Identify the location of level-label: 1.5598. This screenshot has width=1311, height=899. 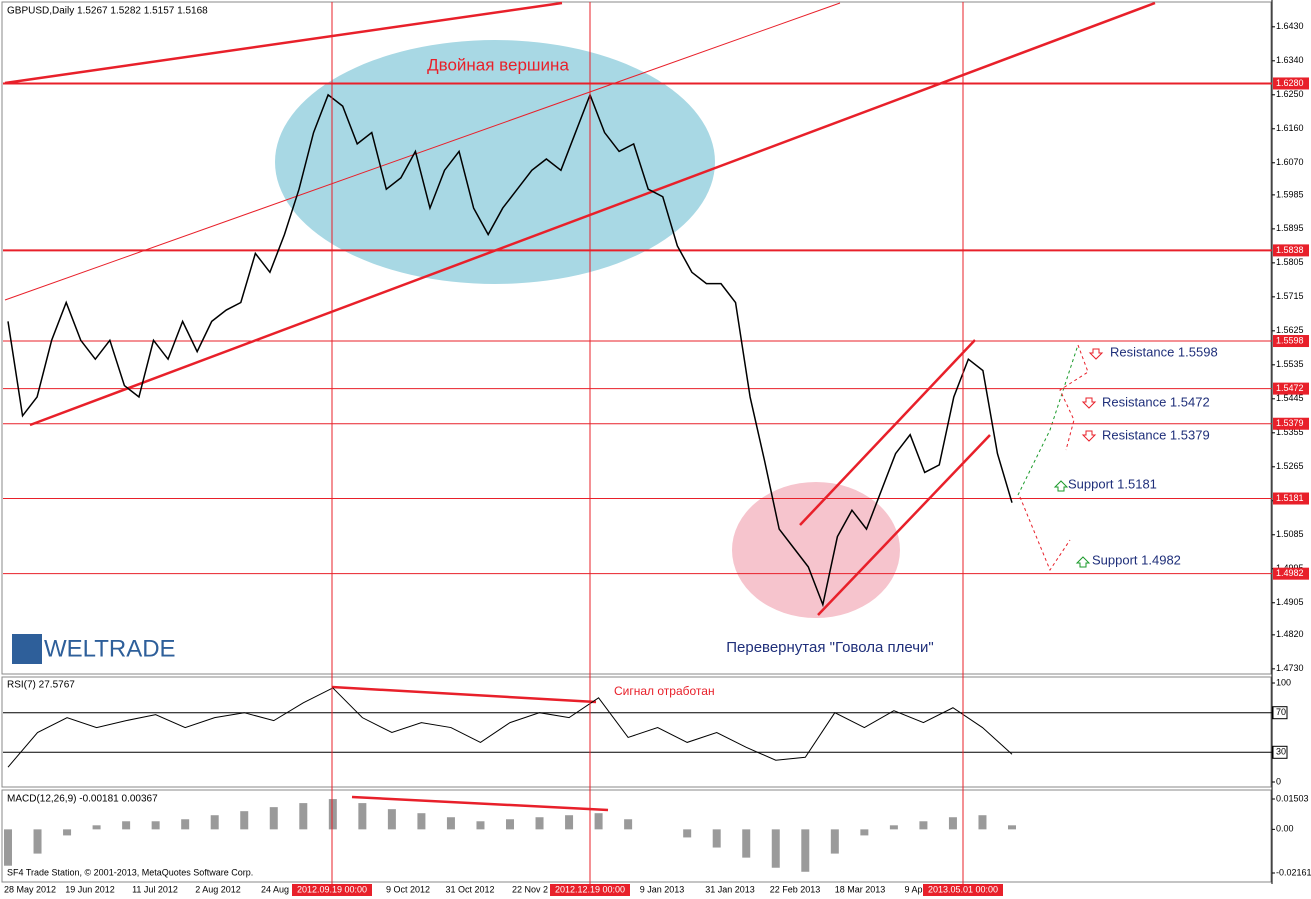
(1290, 340).